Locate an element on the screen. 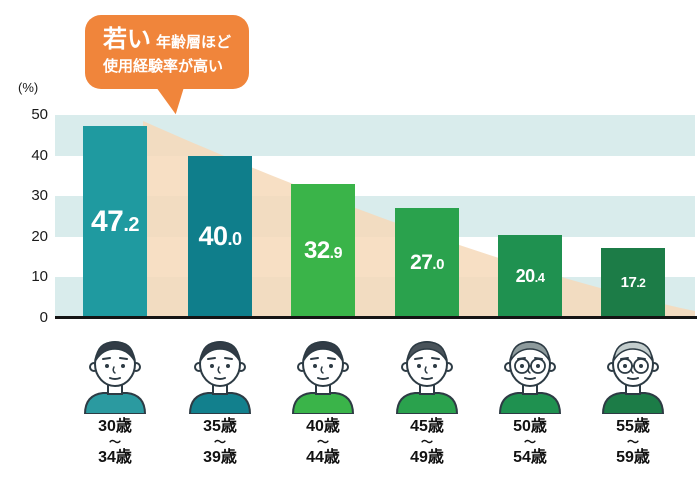 The image size is (700, 483). bar-40歳〜44歳: 32.9 is located at coordinates (323, 251).